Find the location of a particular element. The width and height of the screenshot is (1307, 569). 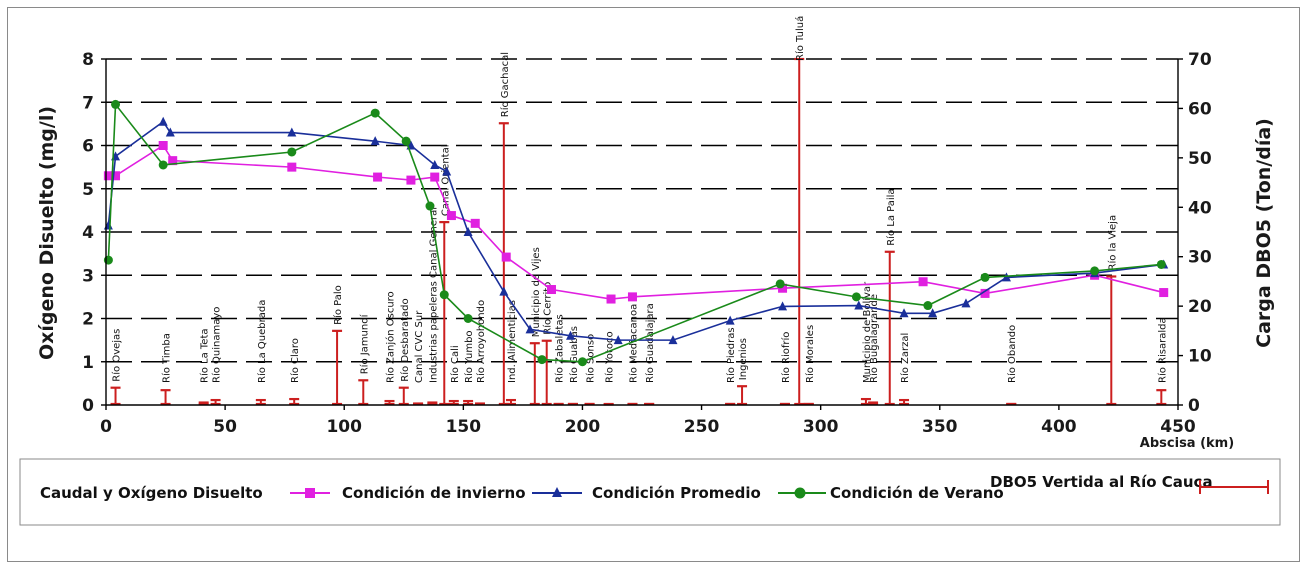

x-tick-label: 450 is located at coordinates (1178, 427).